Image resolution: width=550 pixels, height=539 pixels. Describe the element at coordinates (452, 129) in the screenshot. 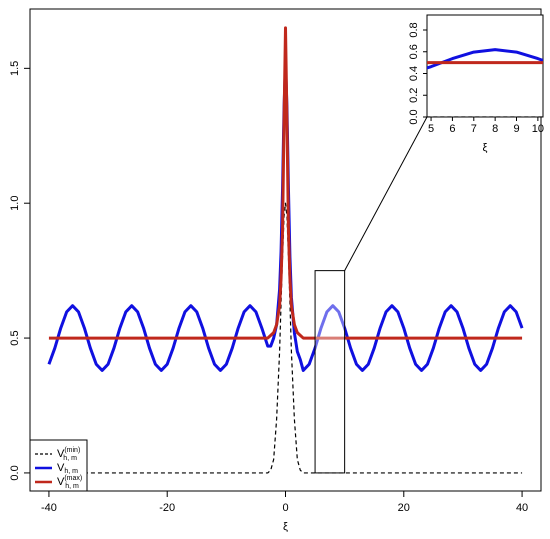

I see `inset-x-tick-label: 6` at that location.